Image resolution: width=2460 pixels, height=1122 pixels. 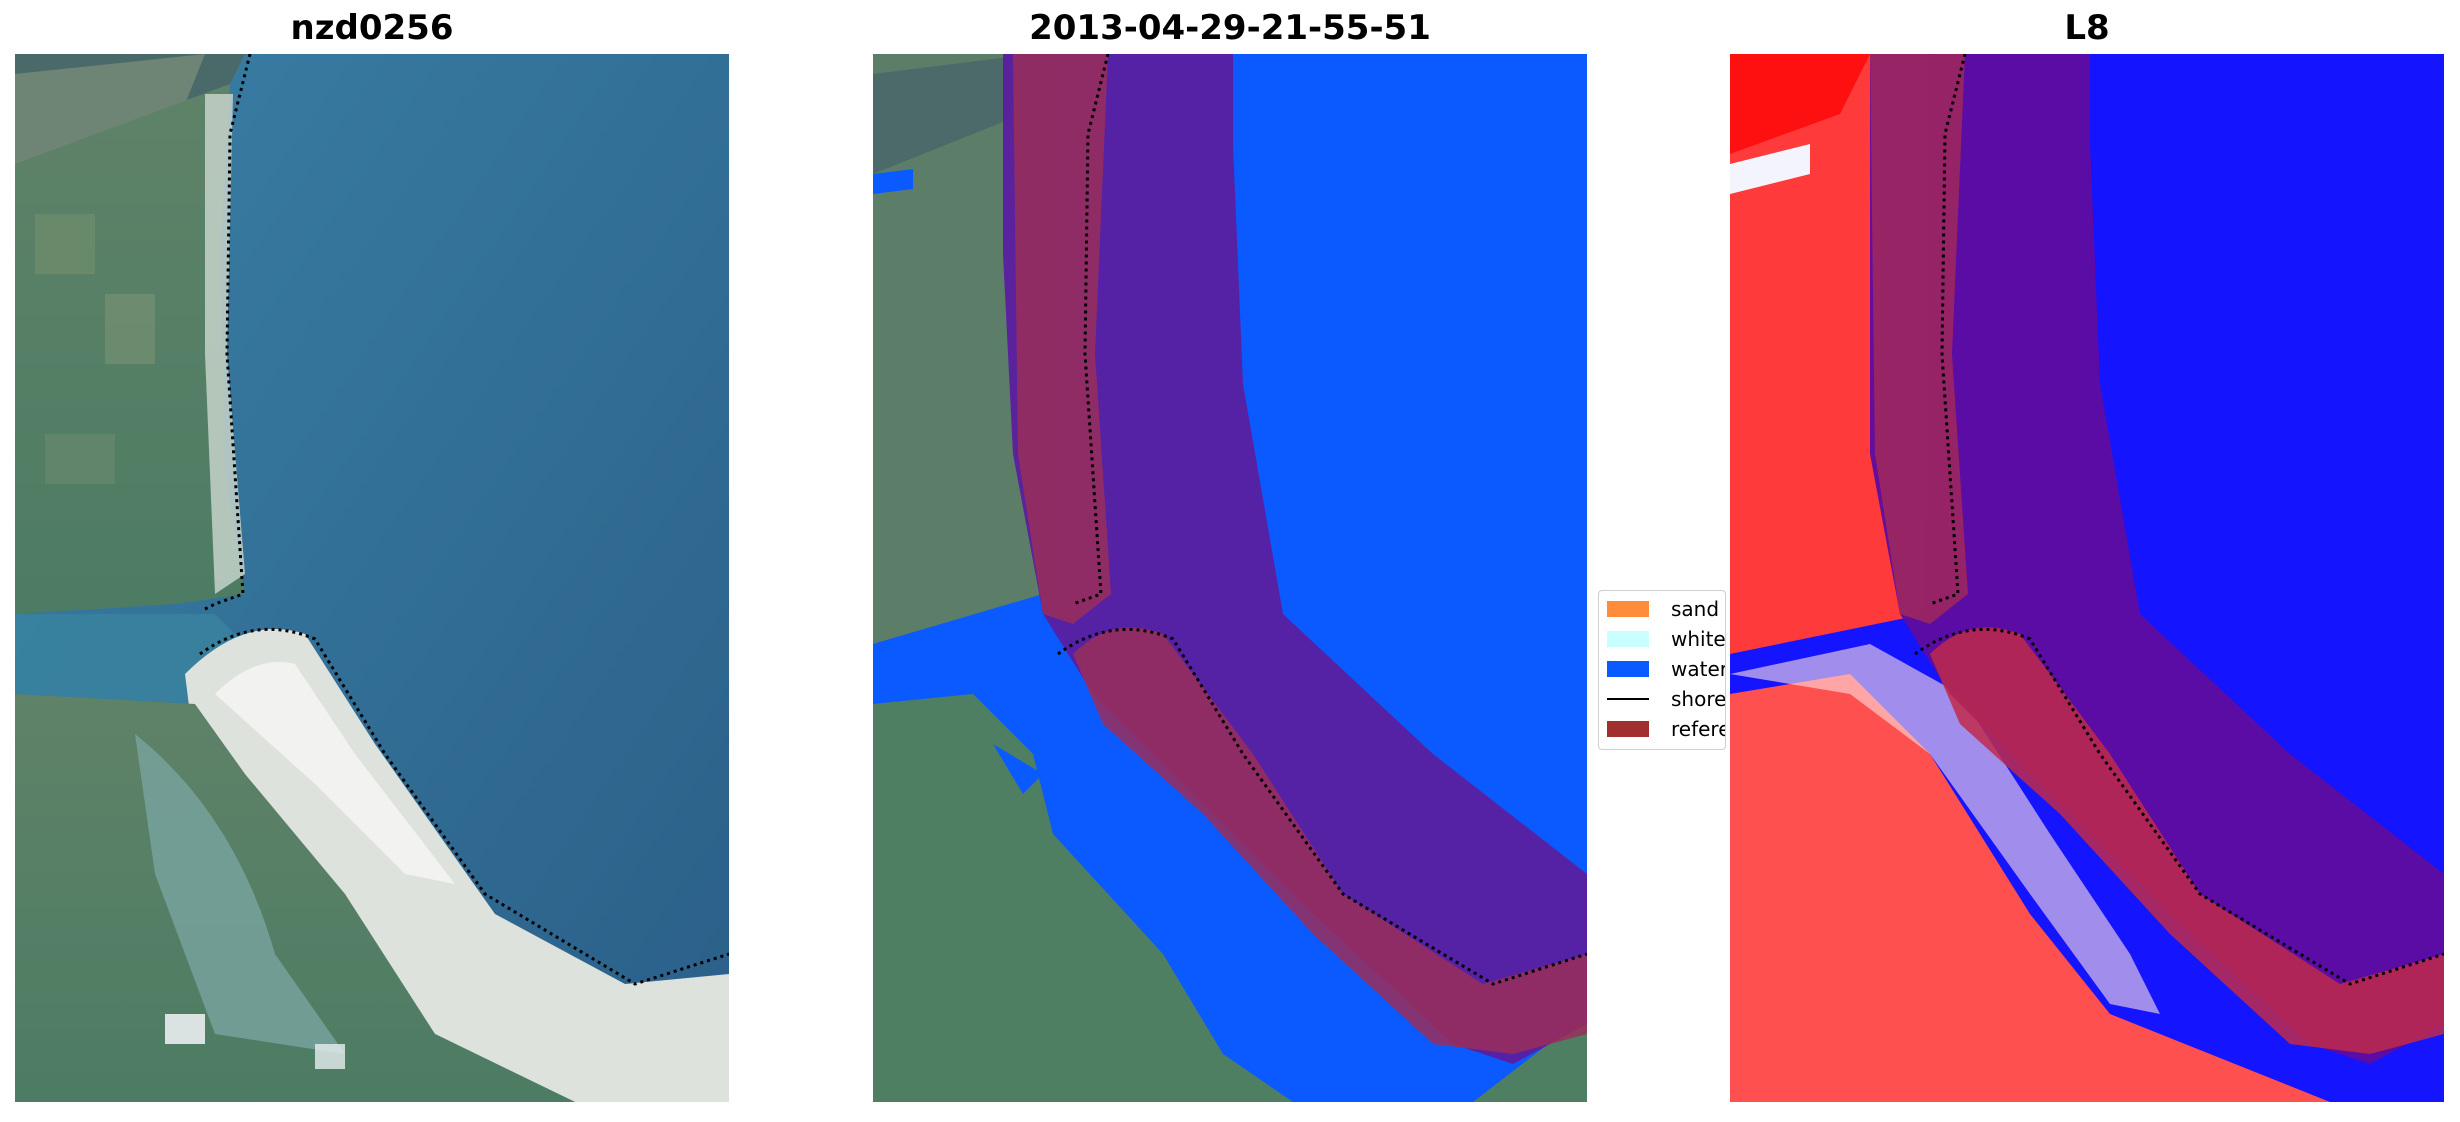 What do you see at coordinates (1628, 609) in the screenshot?
I see `sand-swatch` at bounding box center [1628, 609].